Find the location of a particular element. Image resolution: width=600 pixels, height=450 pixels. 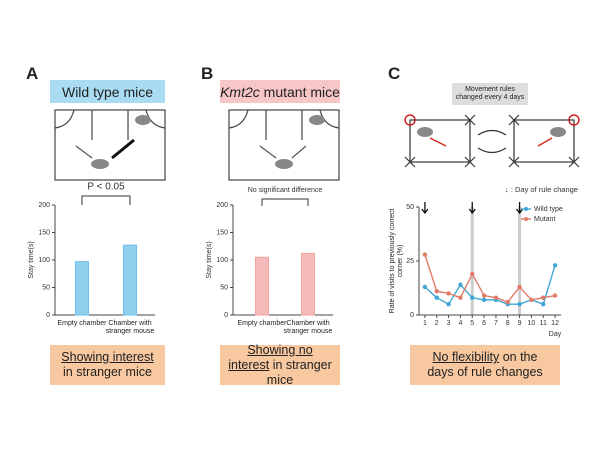

x-tick-label: 4 is located at coordinates (460, 323).